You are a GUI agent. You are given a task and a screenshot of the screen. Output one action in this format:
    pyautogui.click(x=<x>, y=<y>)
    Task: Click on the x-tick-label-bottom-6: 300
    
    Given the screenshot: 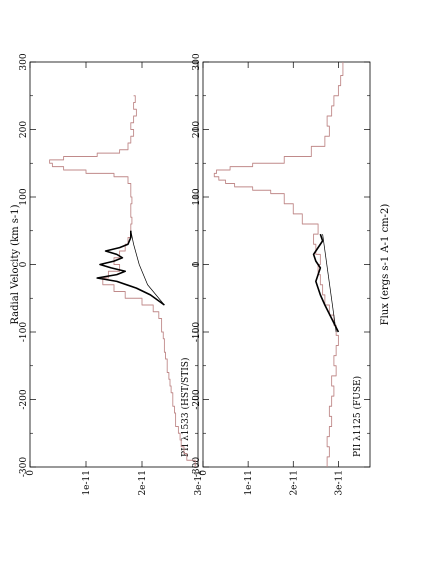 What is the action you would take?
    pyautogui.click(x=24, y=61)
    